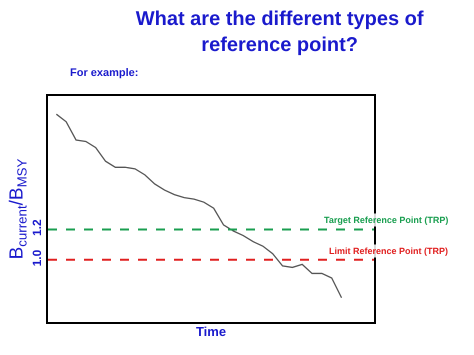  What do you see at coordinates (388, 251) in the screenshot?
I see `ref-line-label: Limit Reference Point (TRP)` at bounding box center [388, 251].